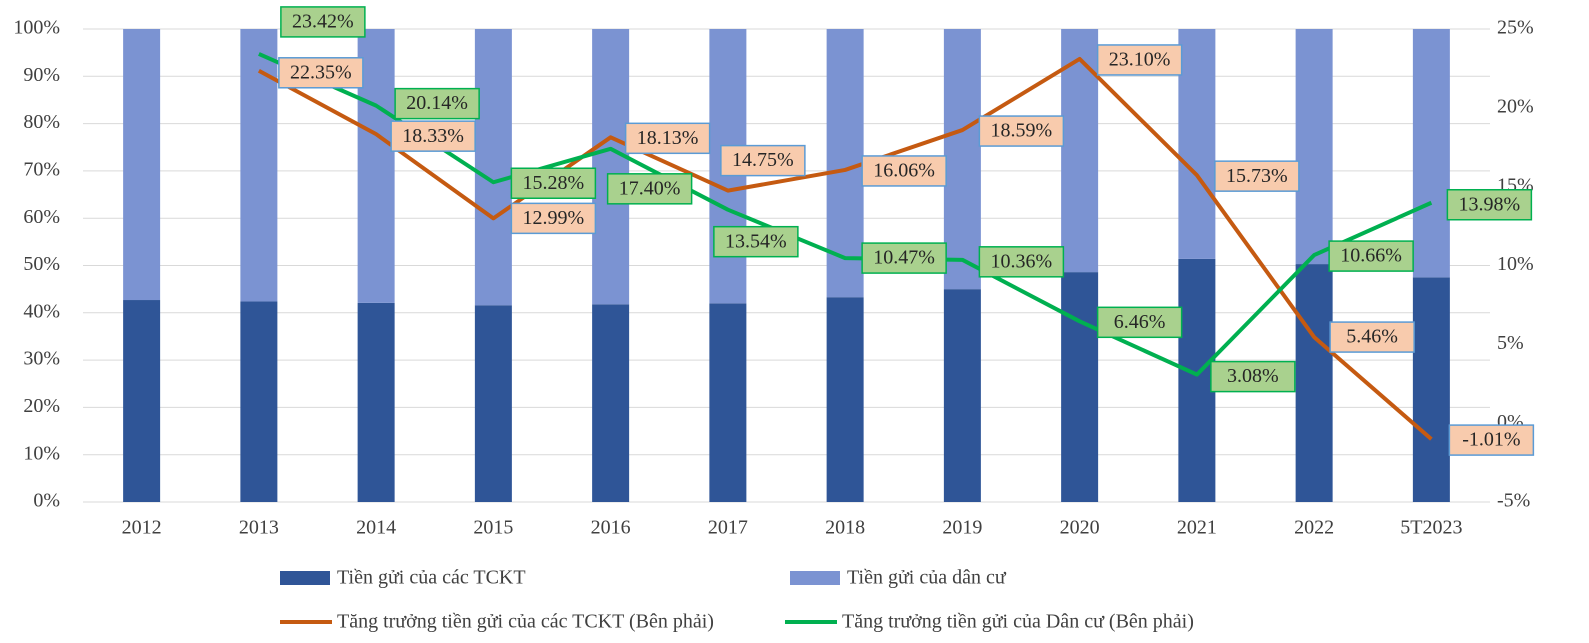 The height and width of the screenshot is (643, 1589). I want to click on y-tick-label: 80%, so click(41, 122).